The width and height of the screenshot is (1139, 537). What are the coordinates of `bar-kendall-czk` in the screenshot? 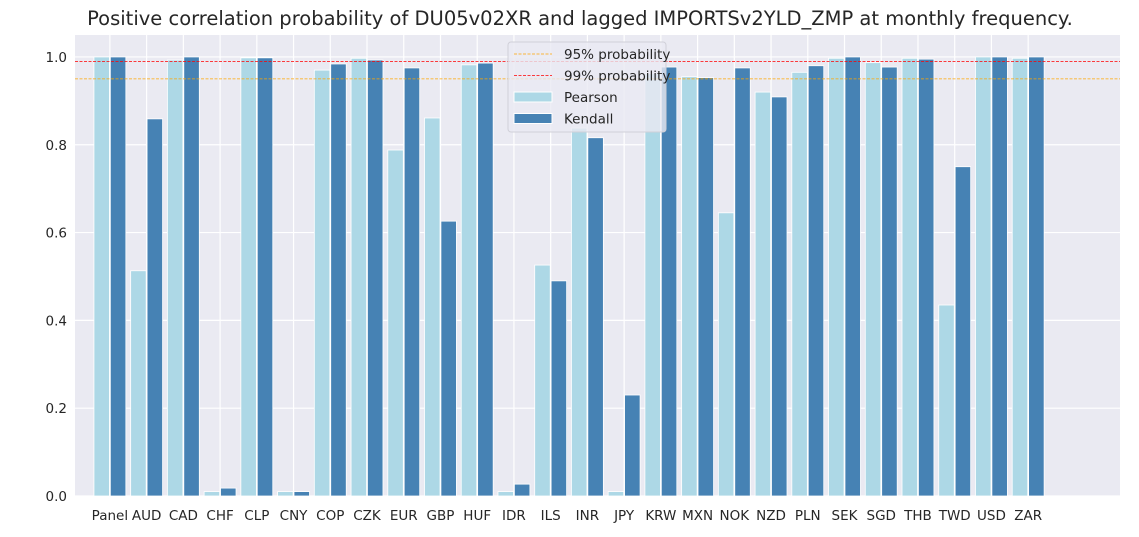 It's located at (375, 278).